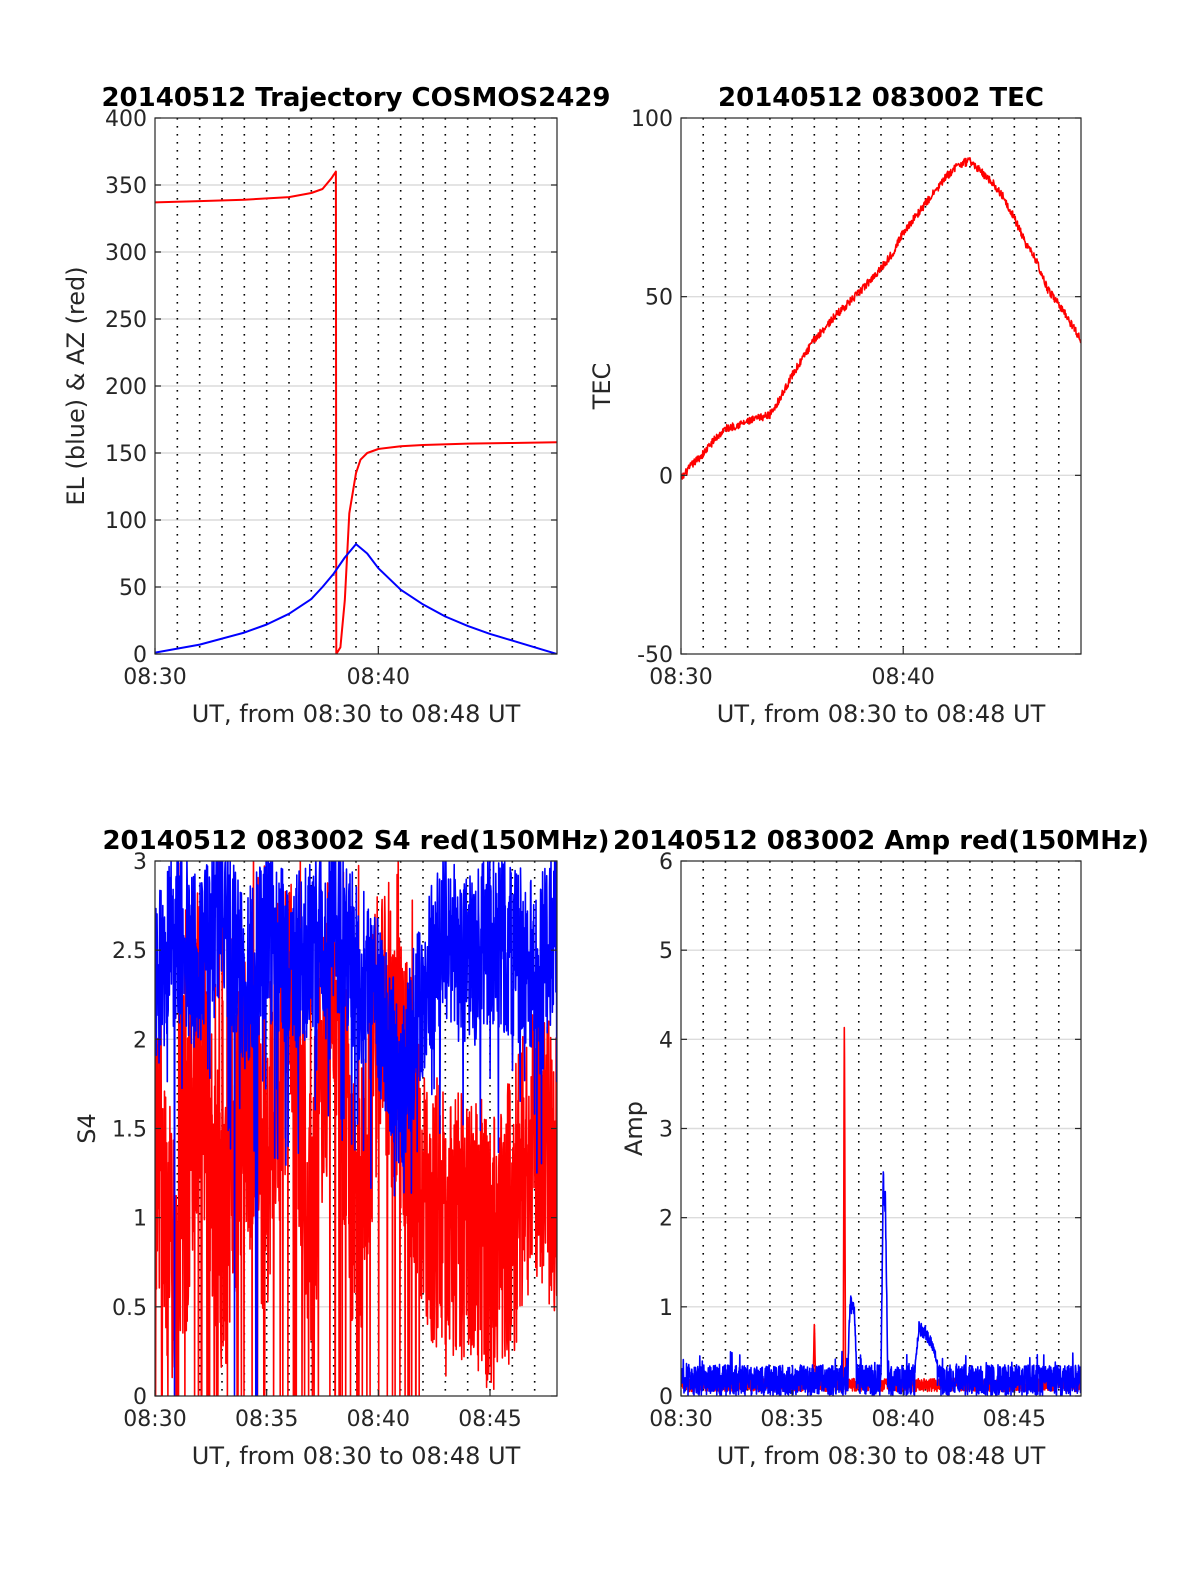 The width and height of the screenshot is (1200, 1575). What do you see at coordinates (355, 98) in the screenshot?
I see `trajectory-title: 20140512 Trajectory COSMOS2429` at bounding box center [355, 98].